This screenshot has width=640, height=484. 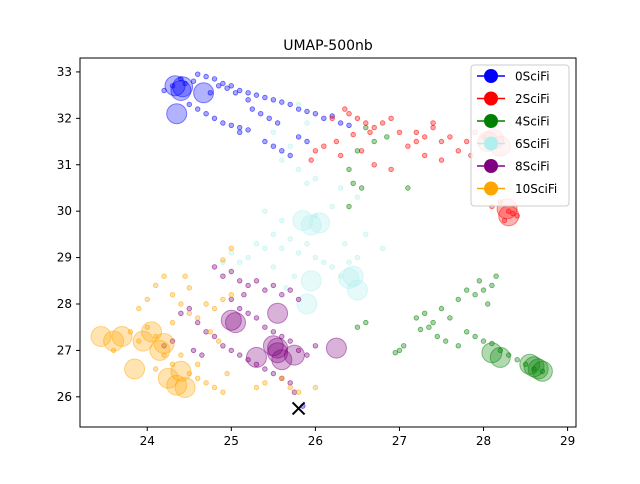 What do you see at coordinates (254, 329) in the screenshot?
I see `series-8SciFi` at bounding box center [254, 329].